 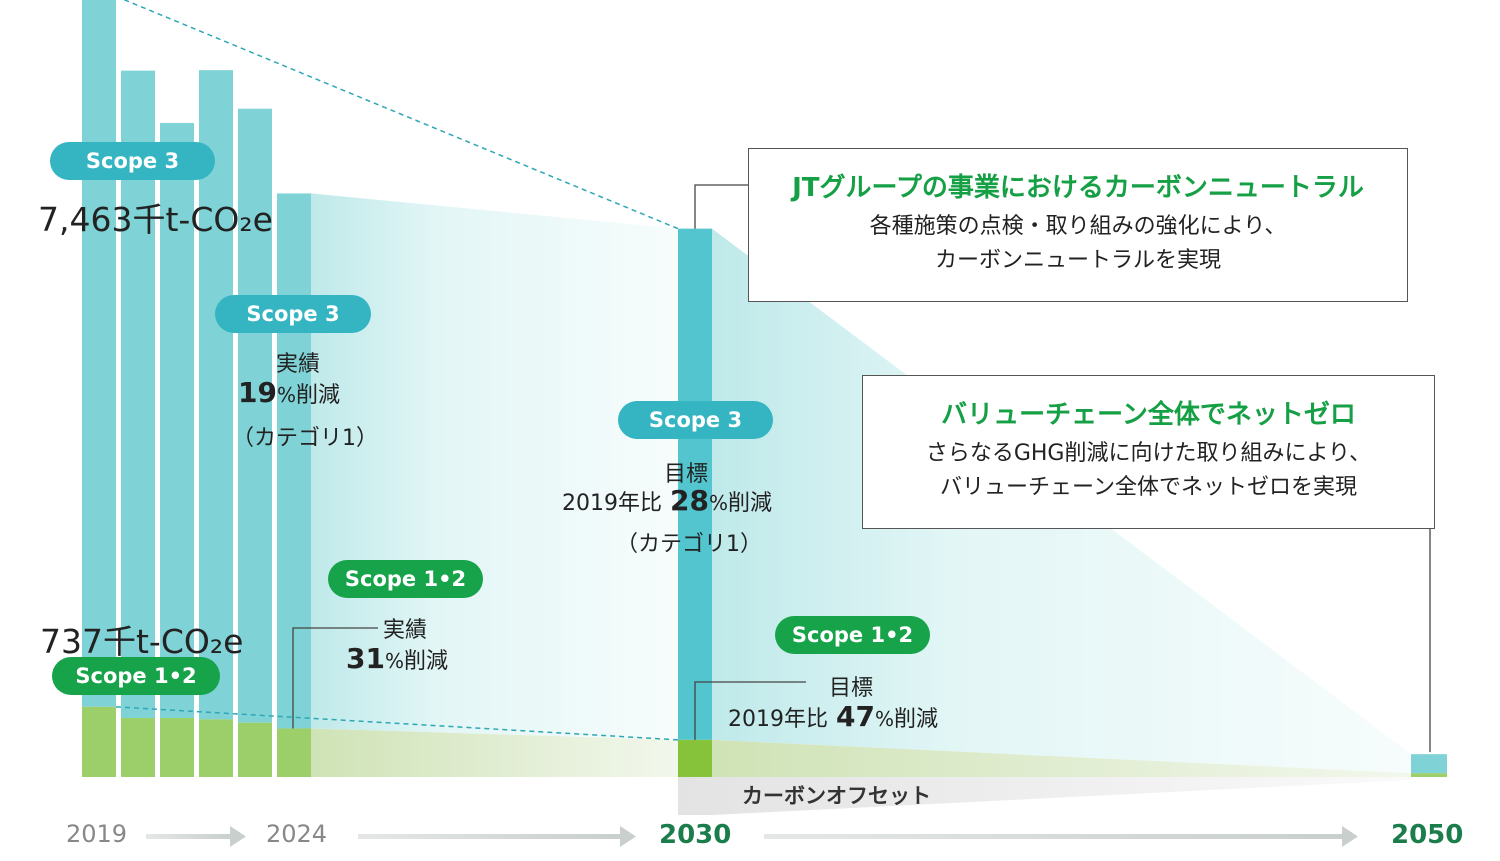 I want to click on callout-2050-heading: バリューチェーン全体でネットゼロ, so click(x=1148, y=415).